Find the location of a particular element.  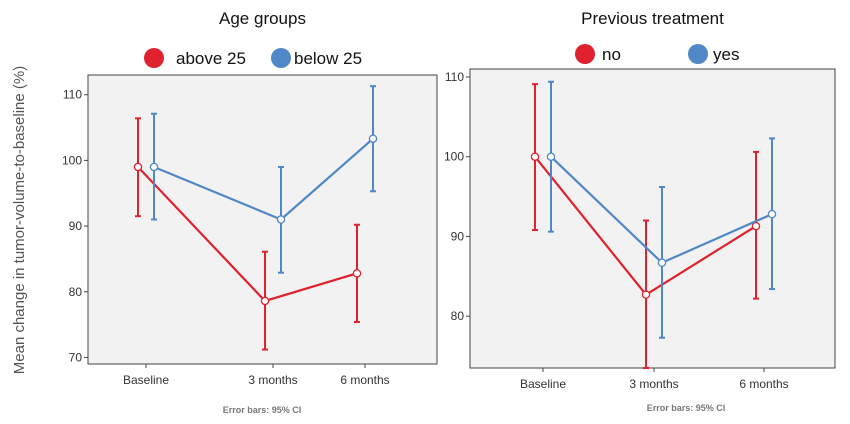

legend-label-below-25: below 25 is located at coordinates (328, 58).